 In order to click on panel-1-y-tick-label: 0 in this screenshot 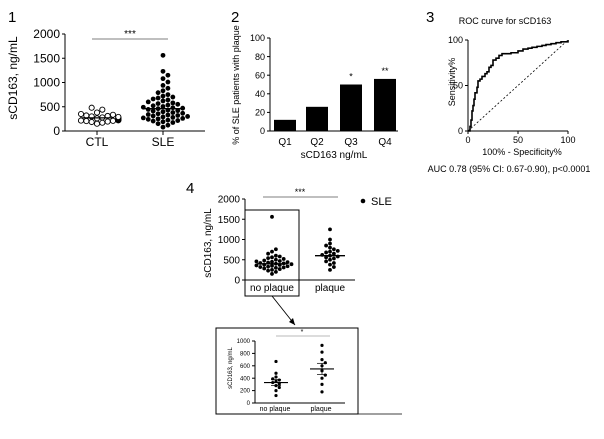, I will do `click(56, 131)`.